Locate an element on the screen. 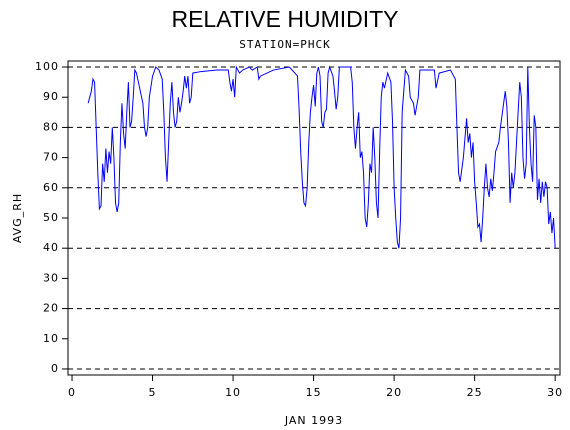 This screenshot has width=570, height=430. y-axis-label: AVG_RH is located at coordinates (17, 218).